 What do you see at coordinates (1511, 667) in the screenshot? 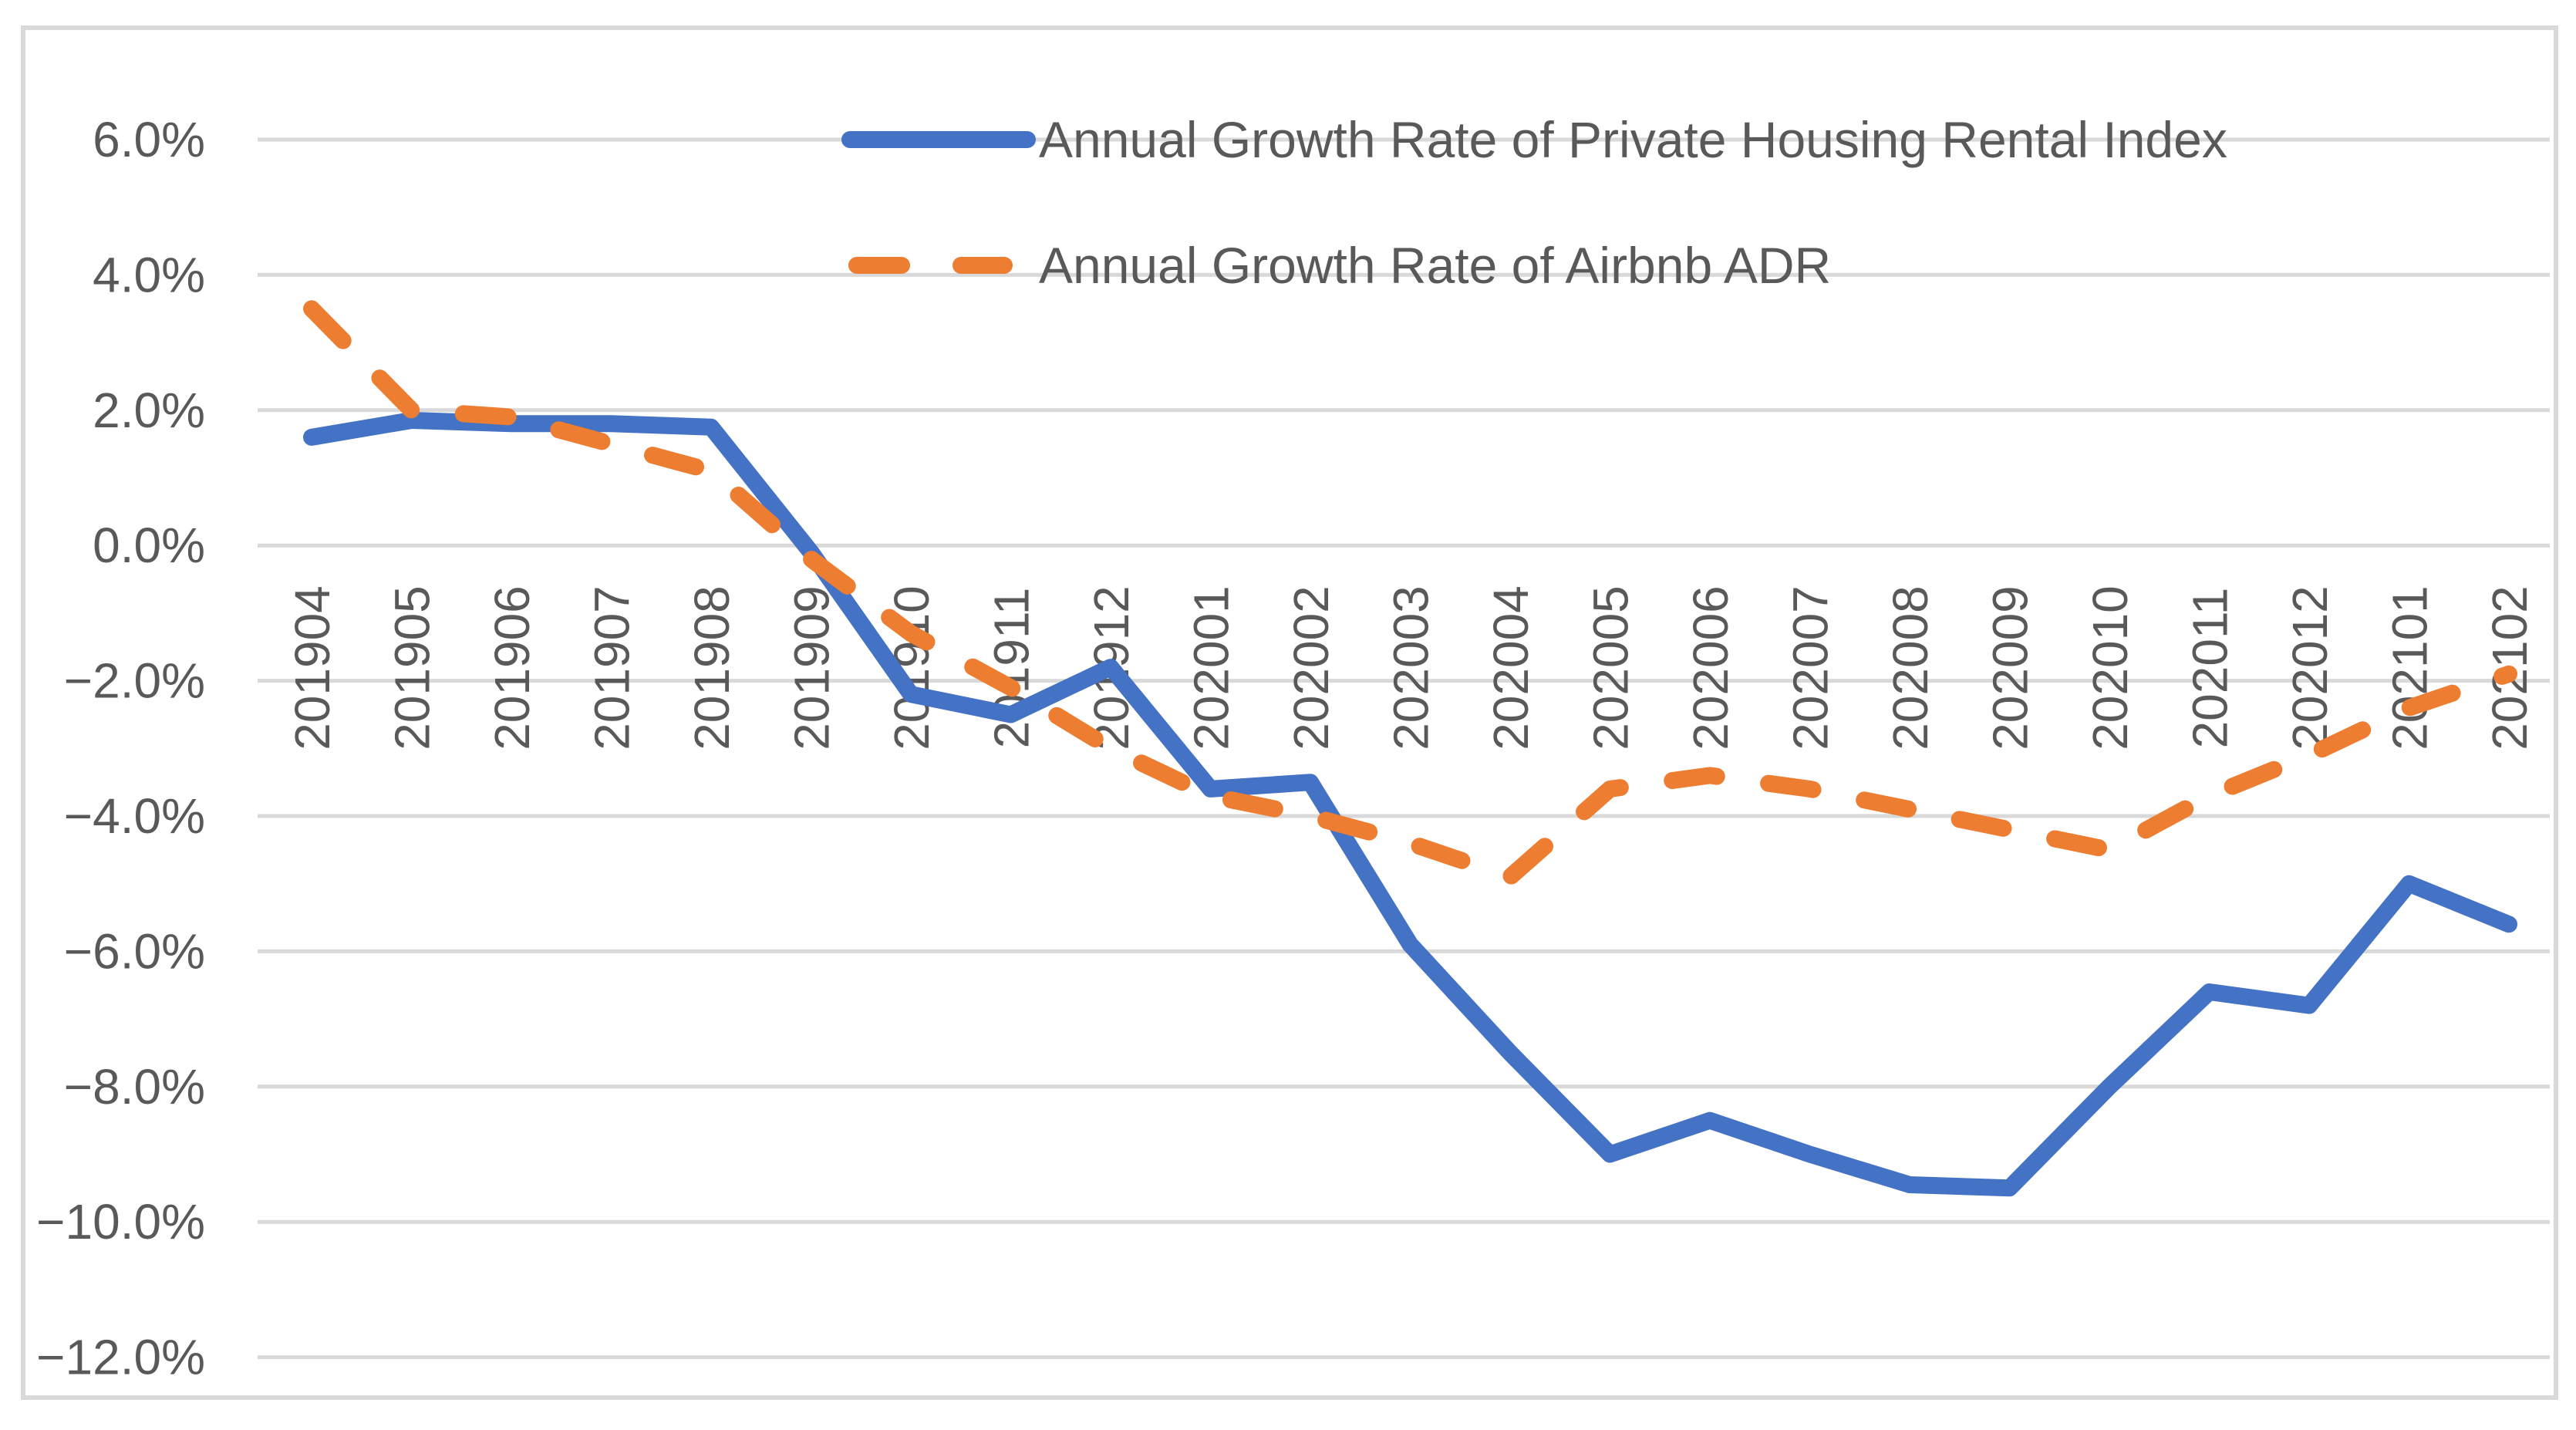
I see `x-tick-label: 202004` at bounding box center [1511, 667].